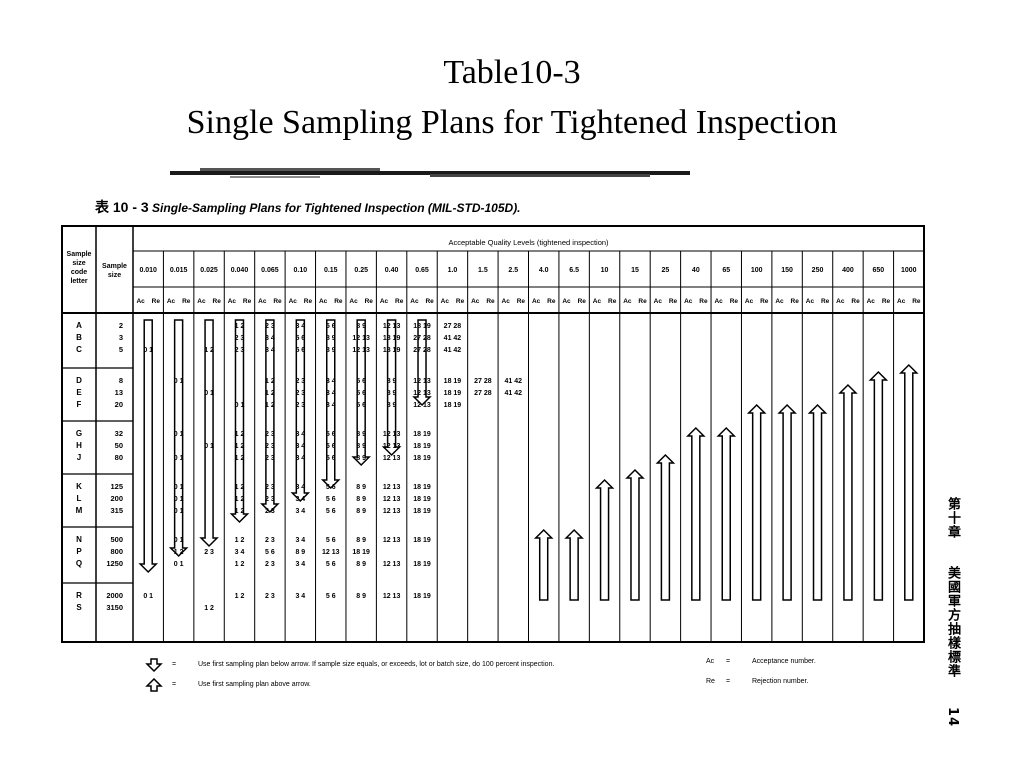  Describe the element at coordinates (114, 563) in the screenshot. I see `sample-size: 1250` at that location.